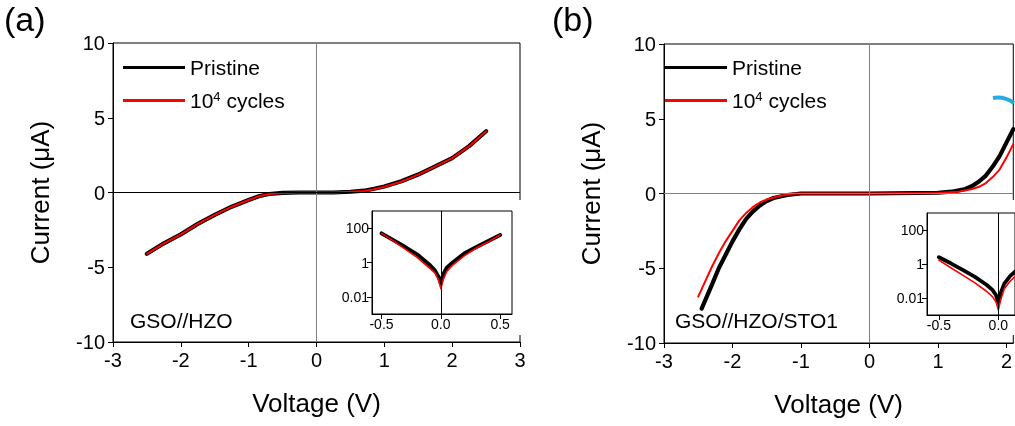  Describe the element at coordinates (25, 19) in the screenshot. I see `chart-title: (a)` at that location.